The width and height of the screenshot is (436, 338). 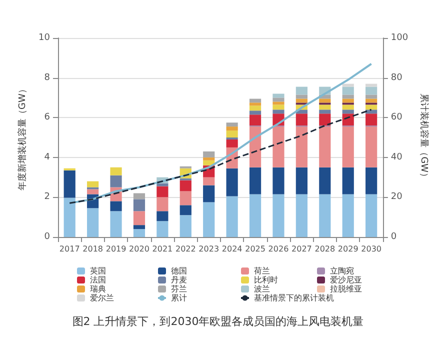 I want to click on y2-tick-label: 80, so click(x=396, y=77).